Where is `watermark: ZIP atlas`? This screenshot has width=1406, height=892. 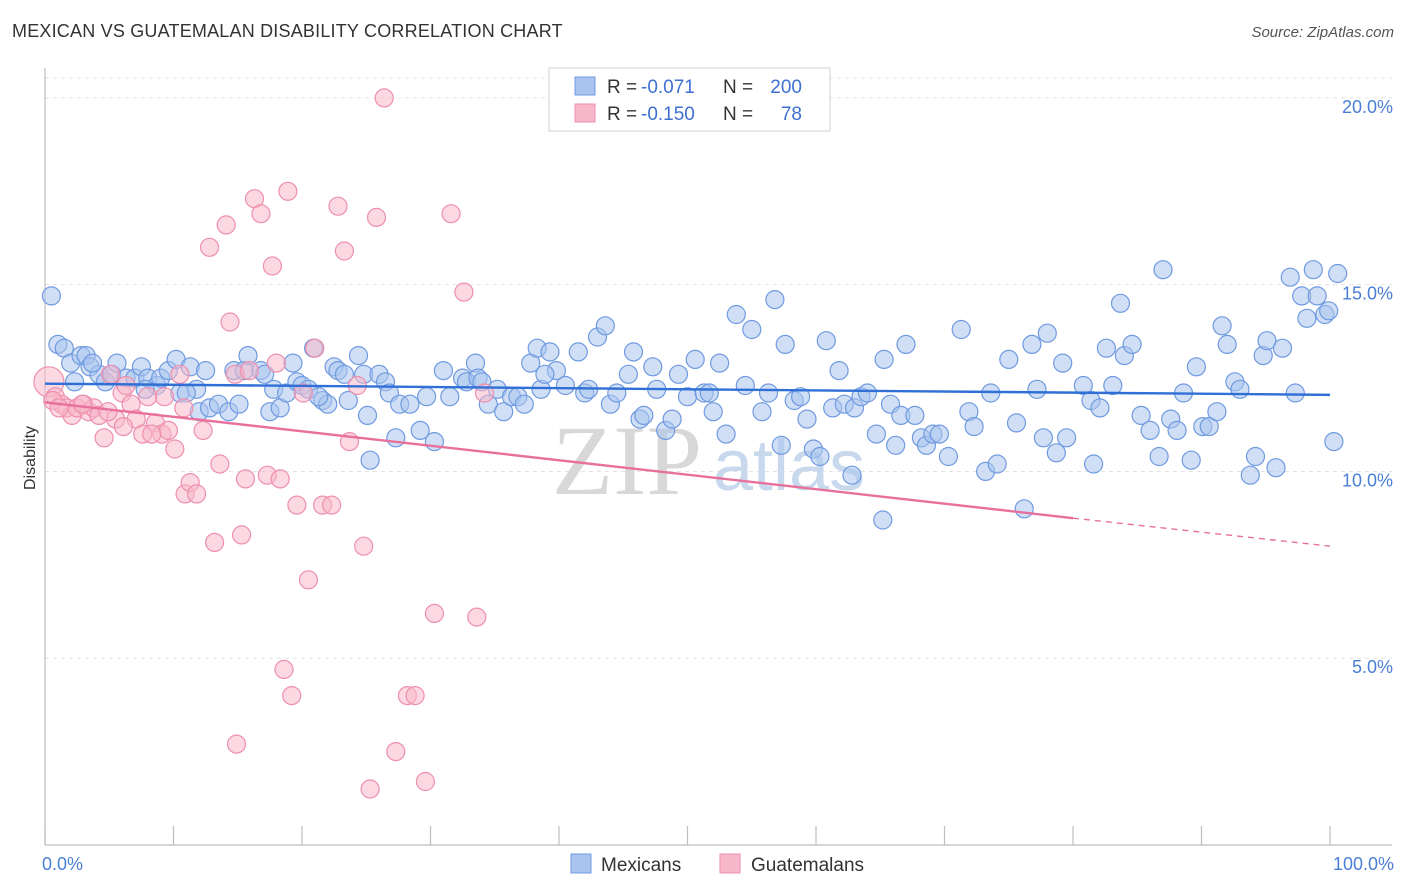
watermark: ZIP atlas is located at coordinates (708, 460).